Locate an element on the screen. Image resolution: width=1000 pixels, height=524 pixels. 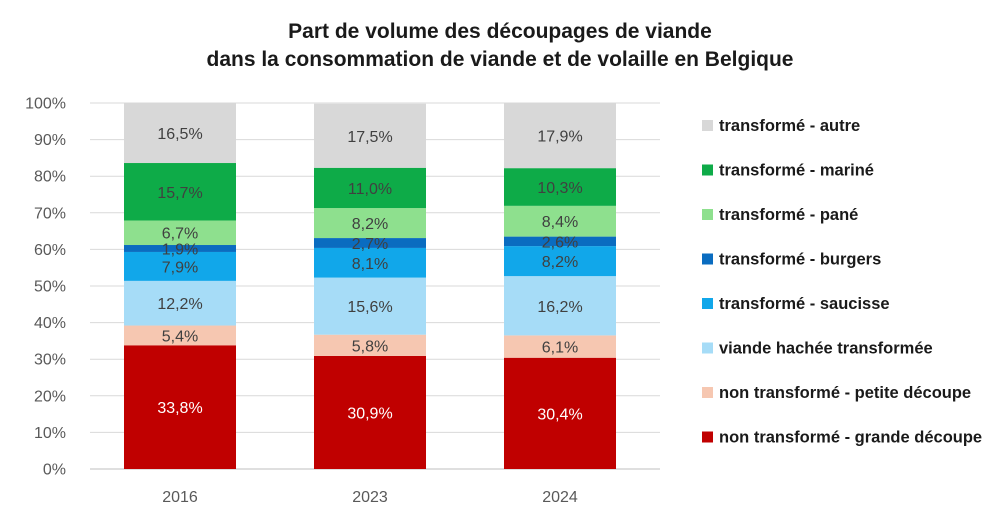
legend-label: transformé - autre is located at coordinates (789, 126).